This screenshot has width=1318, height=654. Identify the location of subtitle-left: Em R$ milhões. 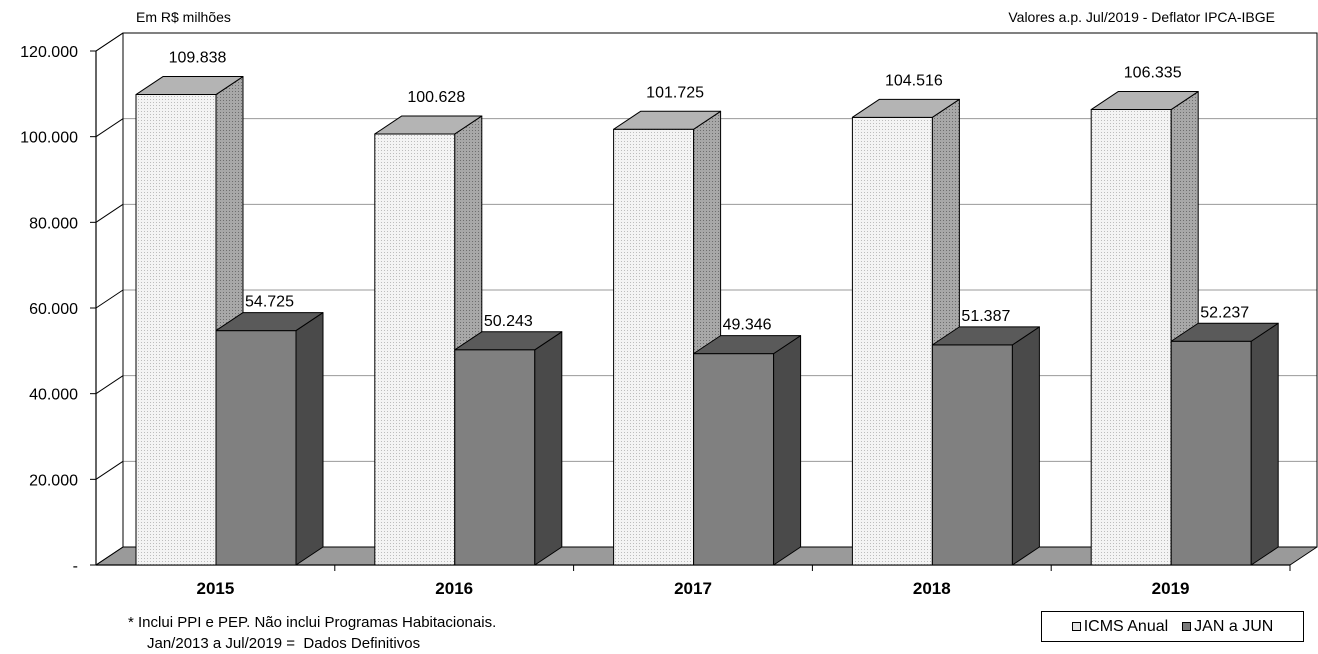
(183, 17).